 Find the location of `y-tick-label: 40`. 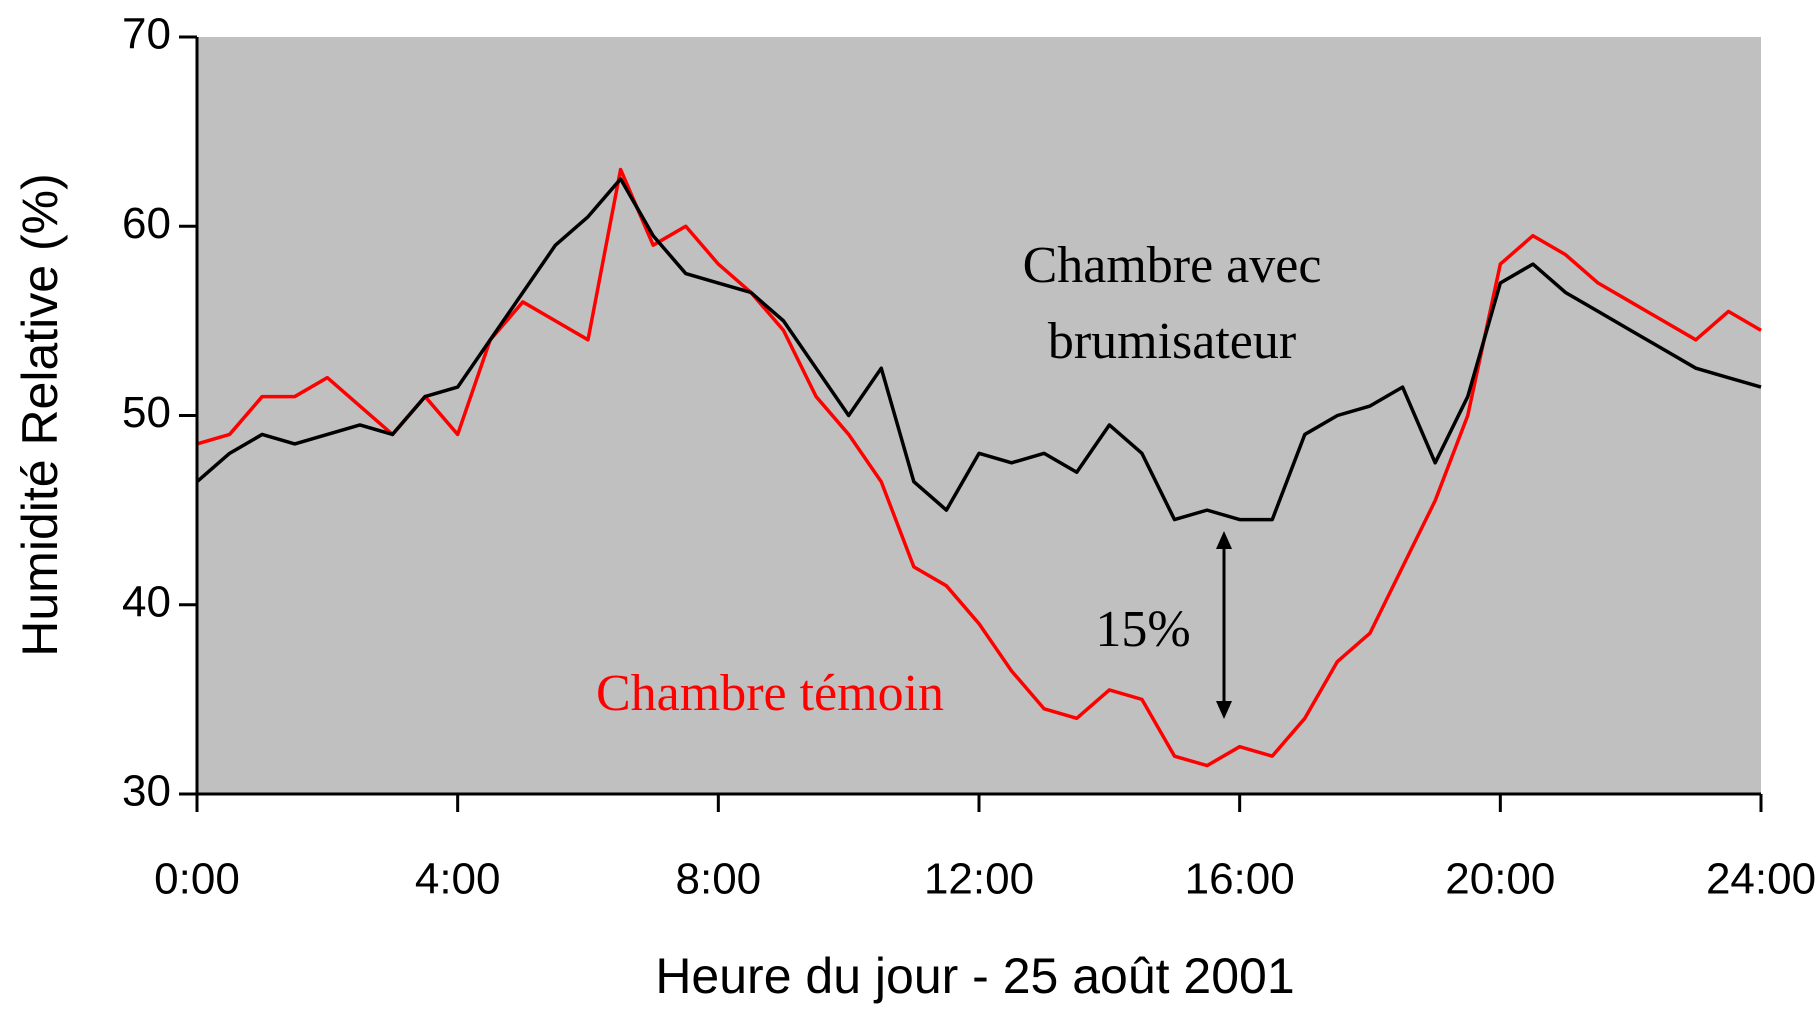

y-tick-label: 40 is located at coordinates (146, 601).